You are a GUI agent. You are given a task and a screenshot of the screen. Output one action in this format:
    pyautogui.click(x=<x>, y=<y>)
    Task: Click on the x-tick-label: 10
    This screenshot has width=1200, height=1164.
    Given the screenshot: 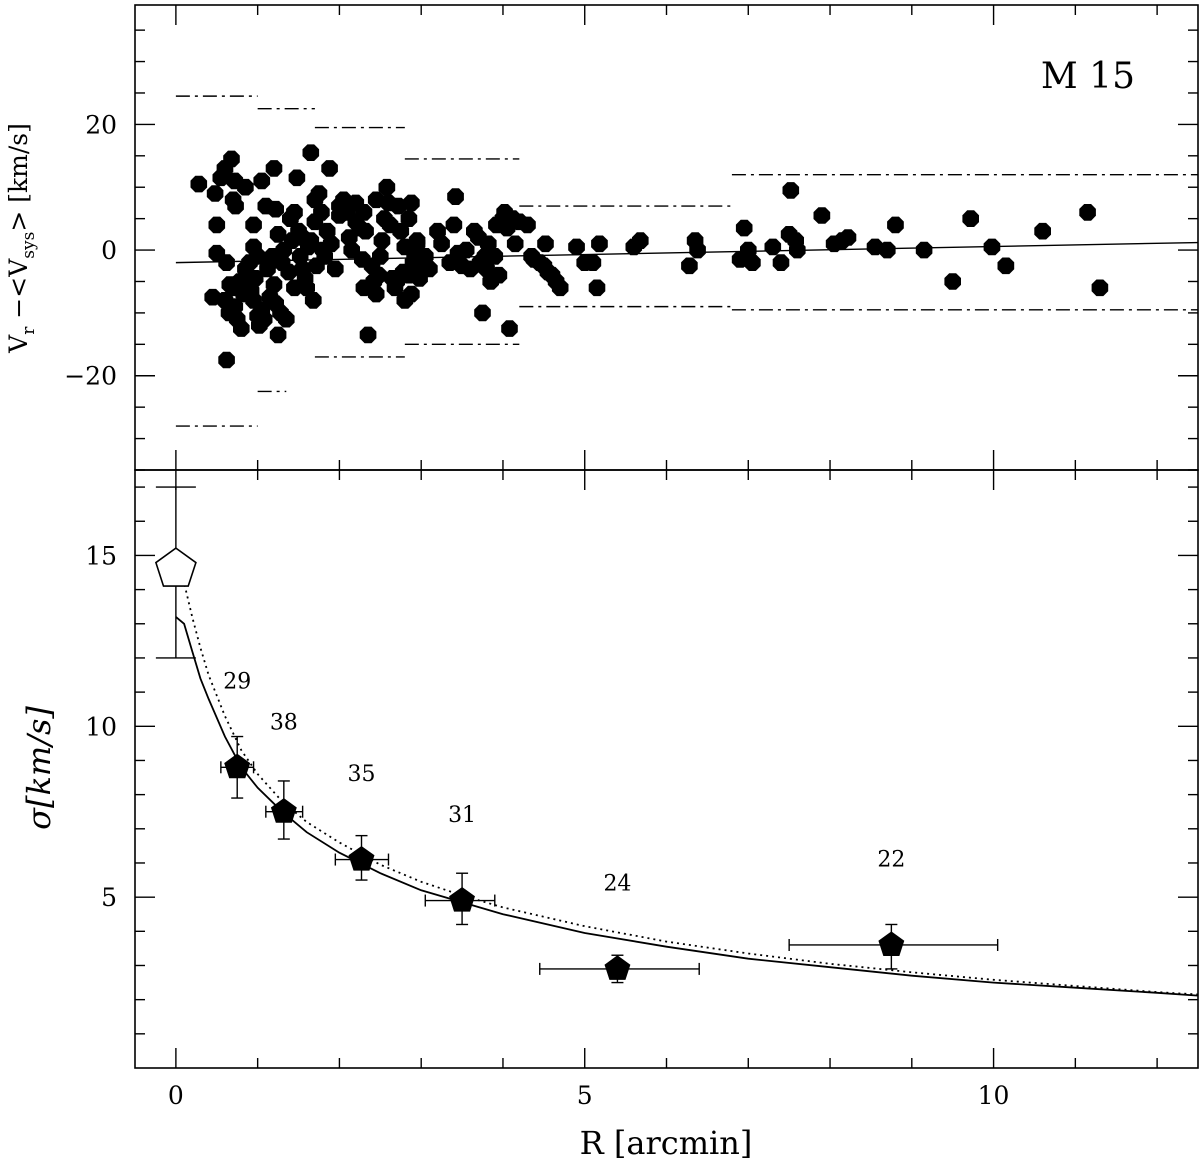 What is the action you would take?
    pyautogui.click(x=994, y=1095)
    